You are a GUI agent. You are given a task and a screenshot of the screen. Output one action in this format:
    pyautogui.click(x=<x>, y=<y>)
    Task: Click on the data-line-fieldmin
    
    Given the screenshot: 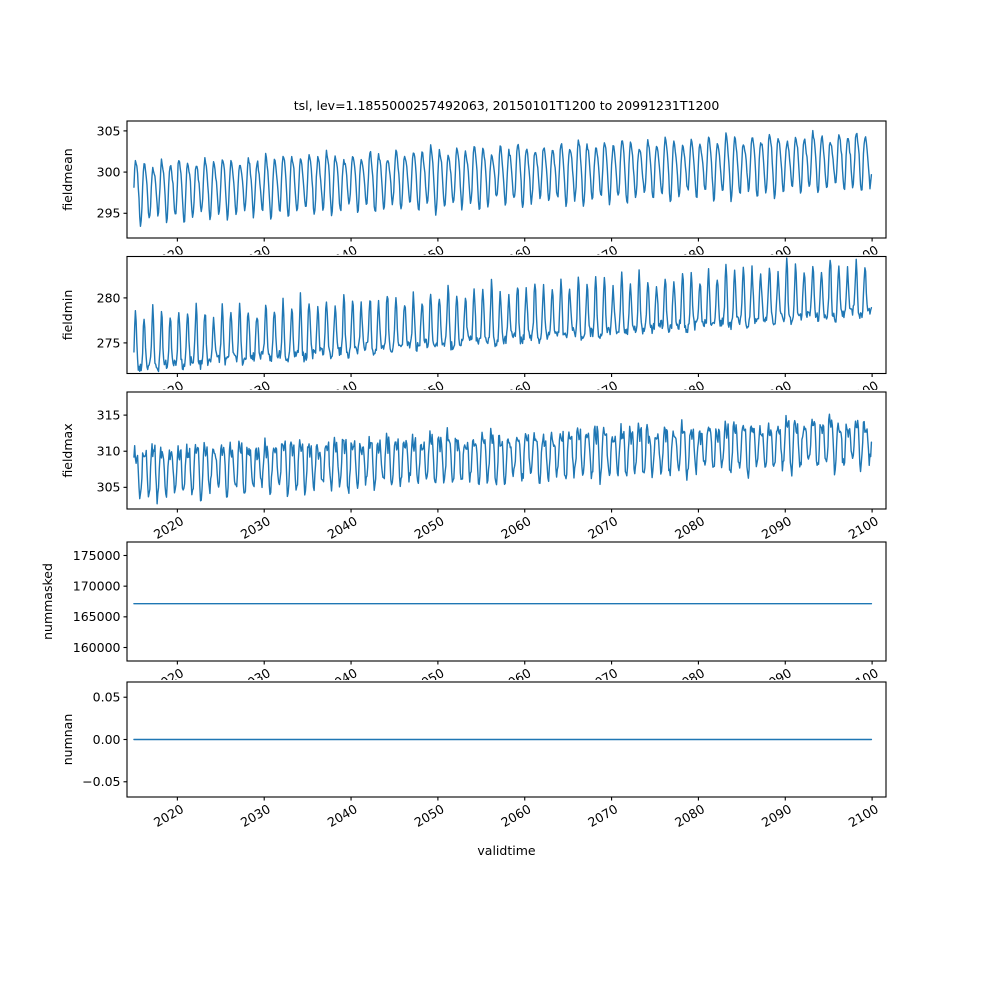 What is the action you would take?
    pyautogui.click(x=503, y=315)
    